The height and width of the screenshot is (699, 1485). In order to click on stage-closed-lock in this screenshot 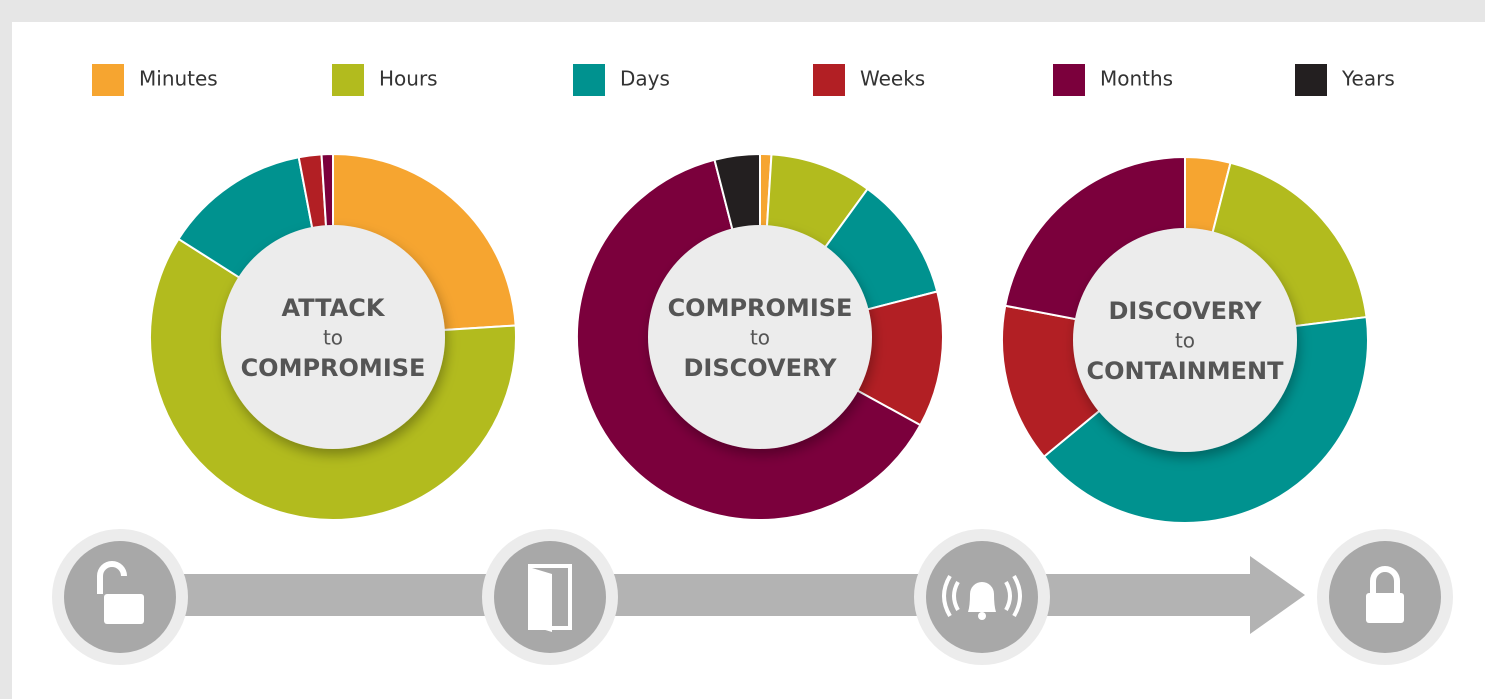, I will do `click(1385, 597)`.